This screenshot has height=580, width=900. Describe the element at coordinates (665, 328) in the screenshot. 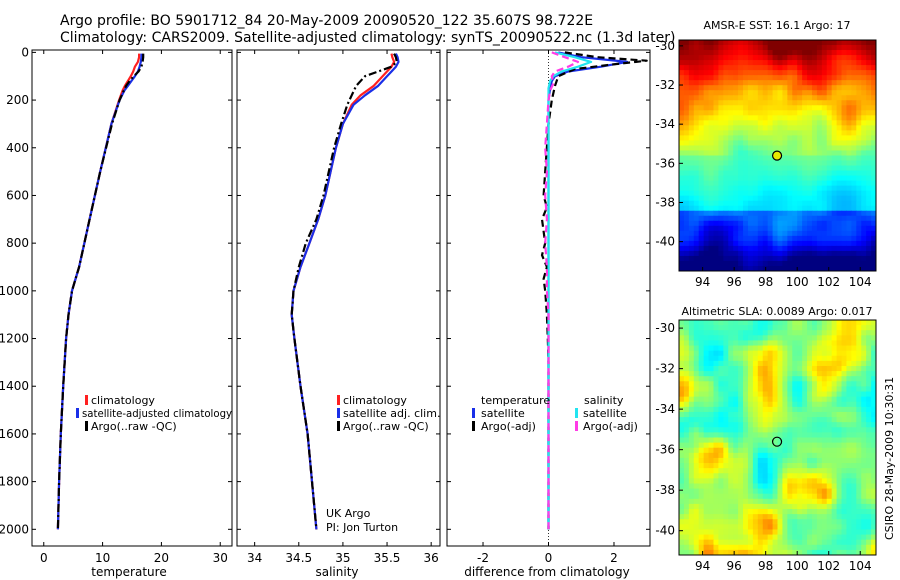

I see `map-y-tick-label: -30` at that location.